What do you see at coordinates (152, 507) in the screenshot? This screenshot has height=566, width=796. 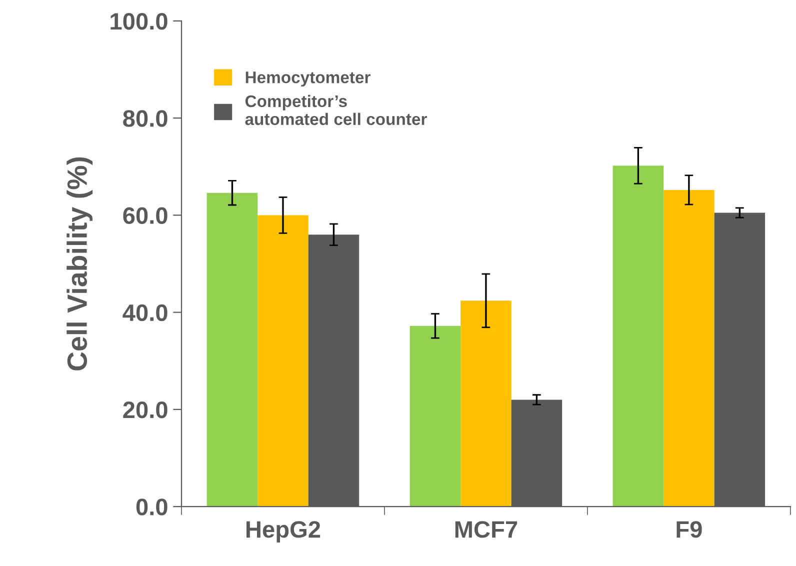 I see `y-tick-label: 0.0` at bounding box center [152, 507].